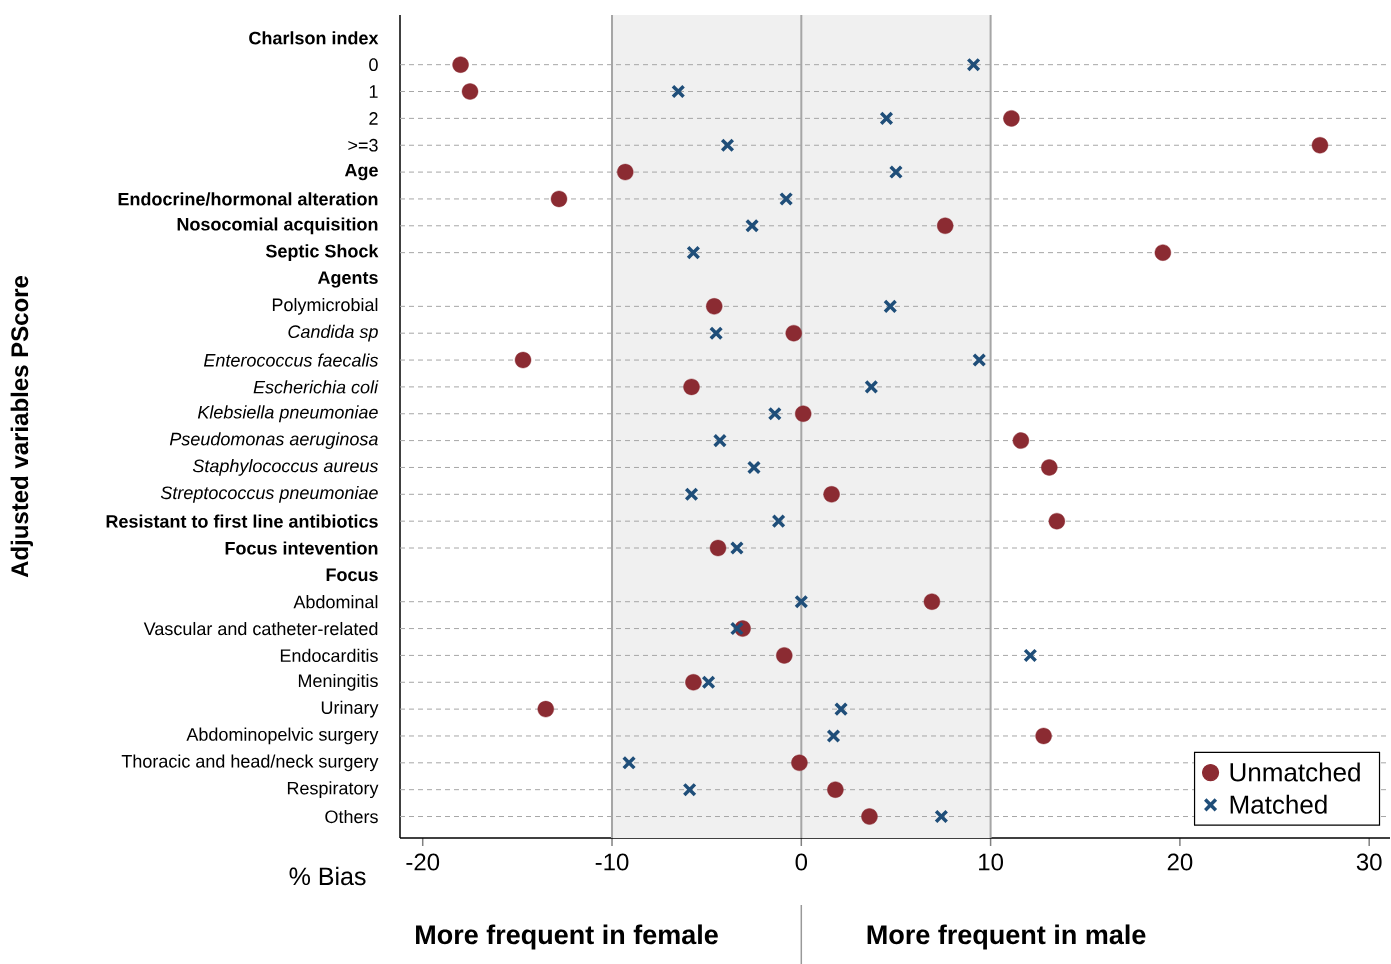 Image resolution: width=1391 pixels, height=964 pixels. I want to click on y-tick-label: Polymicrobial, so click(325, 306).